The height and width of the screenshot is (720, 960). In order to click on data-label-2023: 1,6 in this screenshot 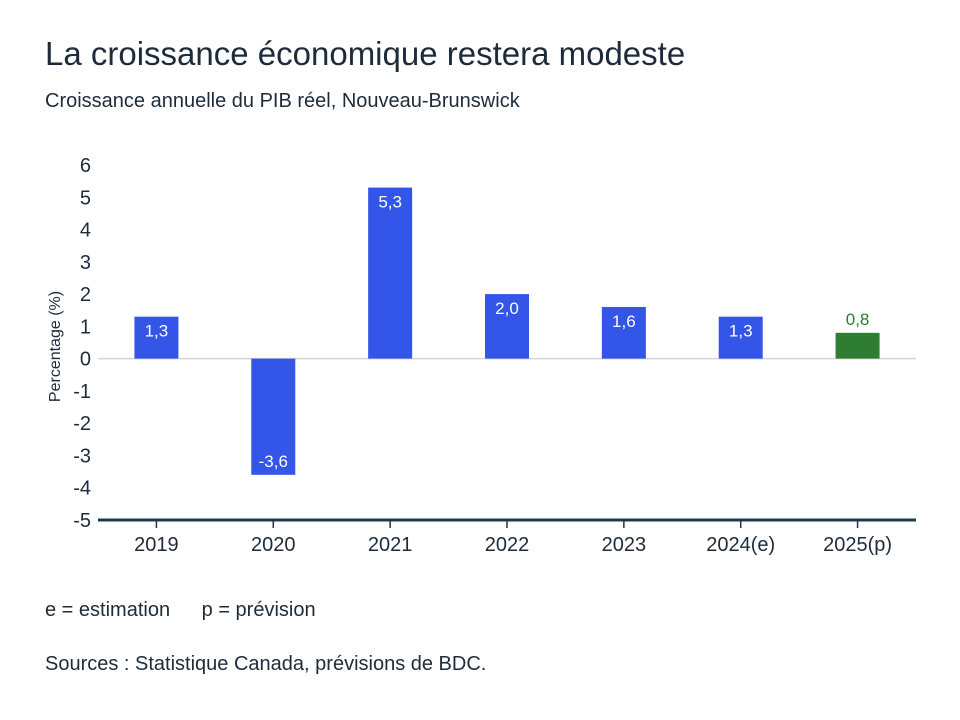, I will do `click(624, 321)`.